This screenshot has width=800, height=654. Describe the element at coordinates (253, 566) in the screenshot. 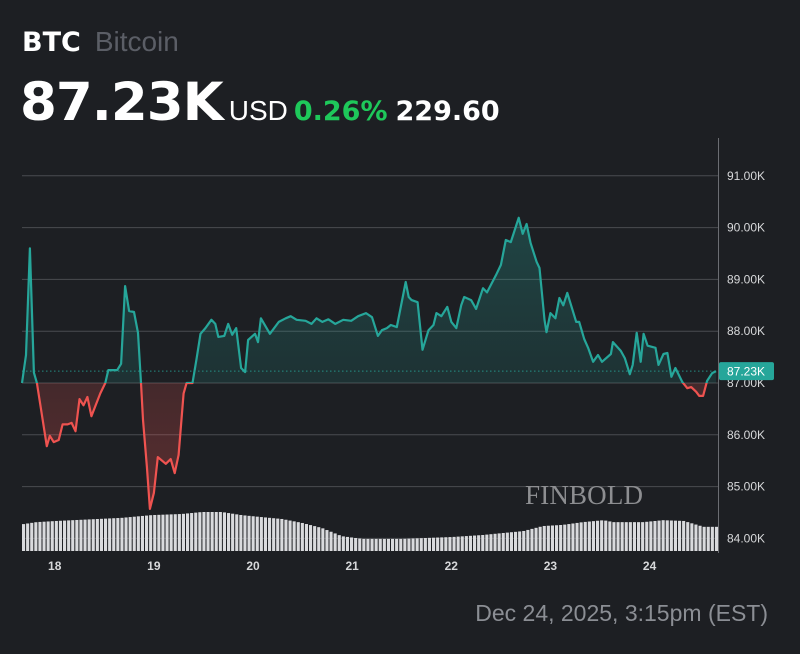

I see `x-tick-label: 20` at that location.